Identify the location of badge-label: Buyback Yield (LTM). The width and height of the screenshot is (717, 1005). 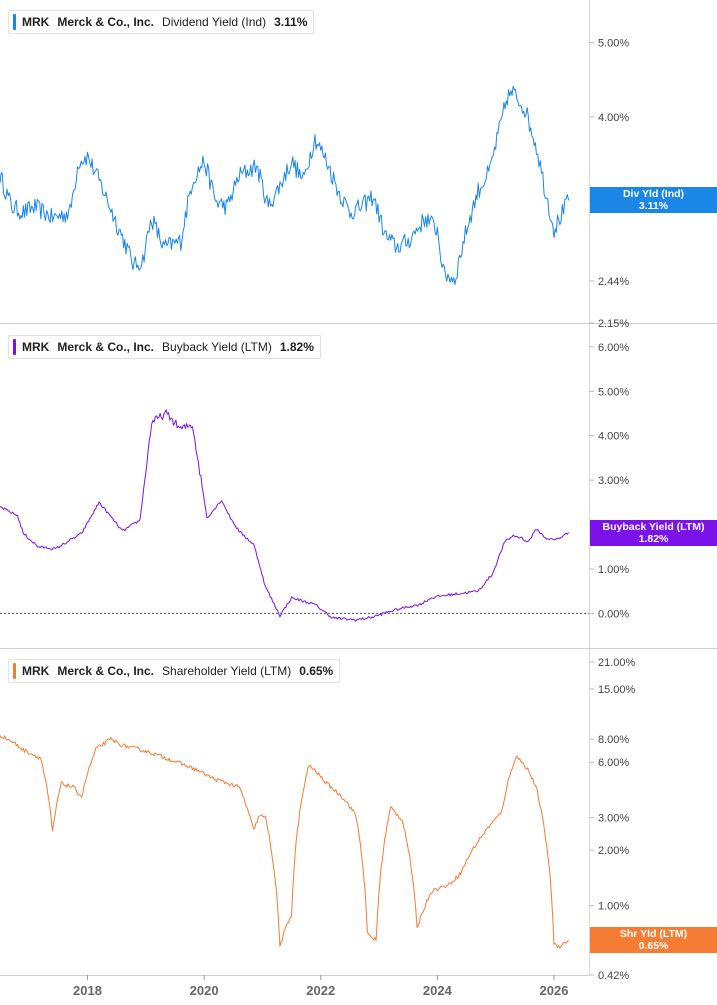
(653, 526).